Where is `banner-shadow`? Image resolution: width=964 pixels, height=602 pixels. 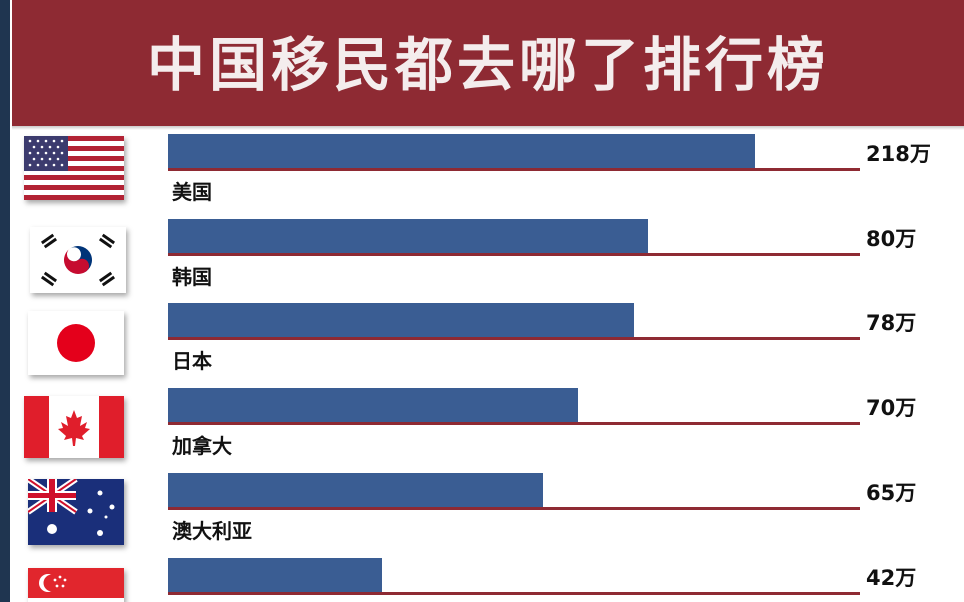
banner-shadow is located at coordinates (488, 128).